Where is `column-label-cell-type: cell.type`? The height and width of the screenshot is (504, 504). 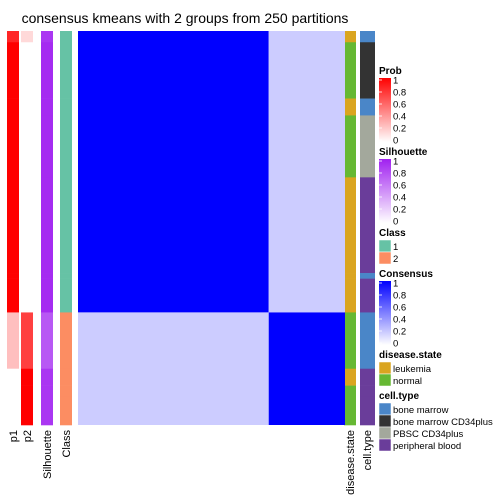
column-label-cell-type: cell.type is located at coordinates (368, 450).